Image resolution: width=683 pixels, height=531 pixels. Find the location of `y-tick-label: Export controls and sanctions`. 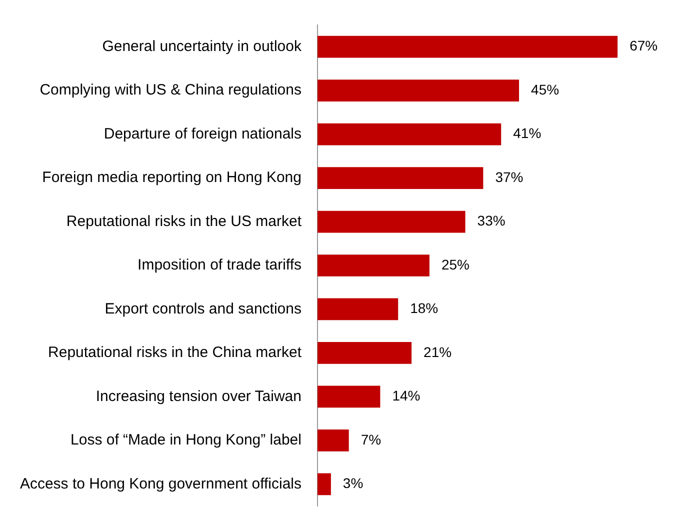

y-tick-label: Export controls and sanctions is located at coordinates (203, 309).